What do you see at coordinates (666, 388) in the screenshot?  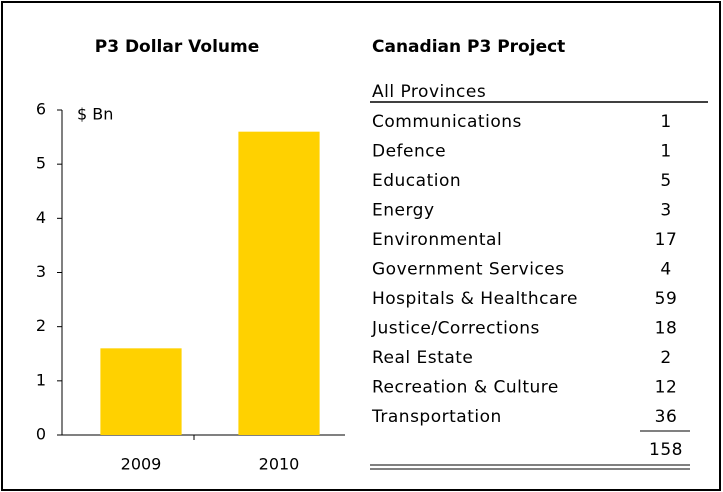 I see `row-value: 12` at bounding box center [666, 388].